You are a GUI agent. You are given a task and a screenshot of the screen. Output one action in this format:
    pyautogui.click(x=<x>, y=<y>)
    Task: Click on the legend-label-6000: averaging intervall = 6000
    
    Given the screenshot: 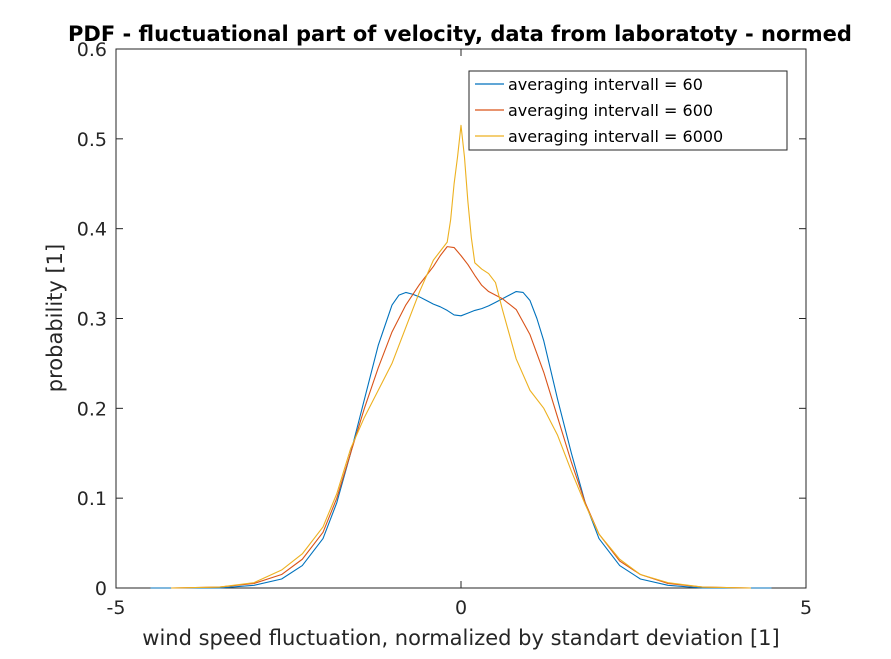 What is the action you would take?
    pyautogui.click(x=615, y=136)
    